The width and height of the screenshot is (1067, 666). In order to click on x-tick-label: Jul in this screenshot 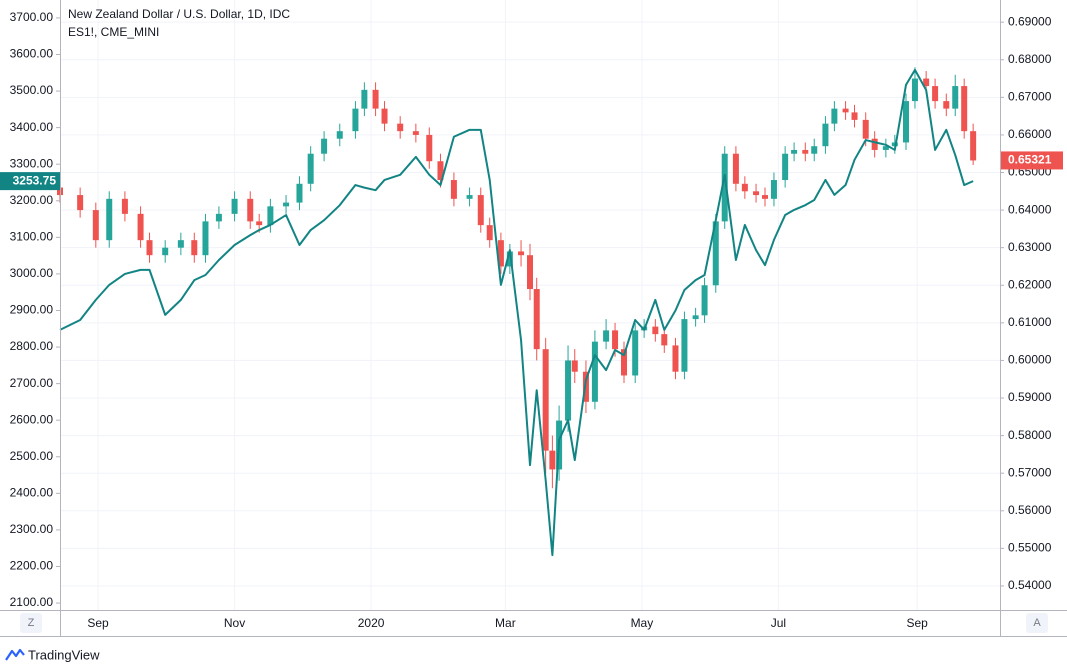, I will do `click(778, 623)`.